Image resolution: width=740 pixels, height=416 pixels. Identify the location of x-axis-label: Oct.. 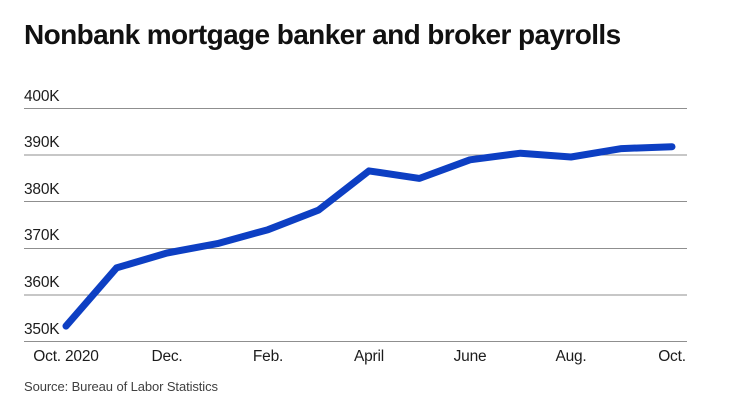
(672, 356).